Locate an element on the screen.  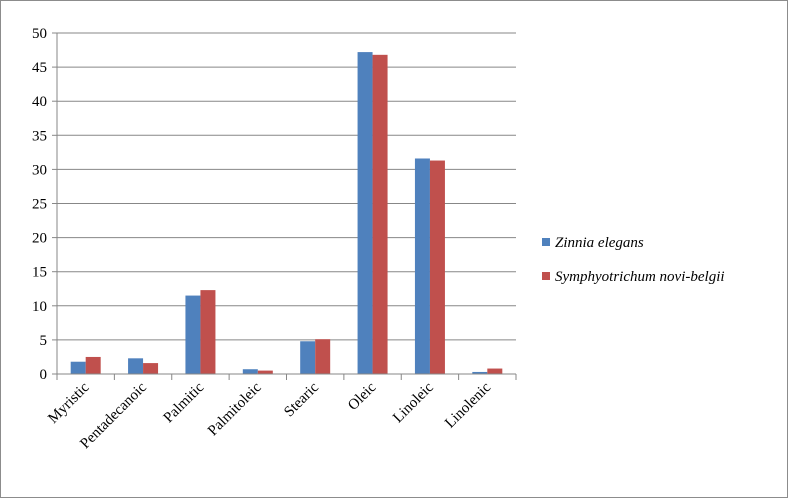
y-tick-label: 40 is located at coordinates (39, 102).